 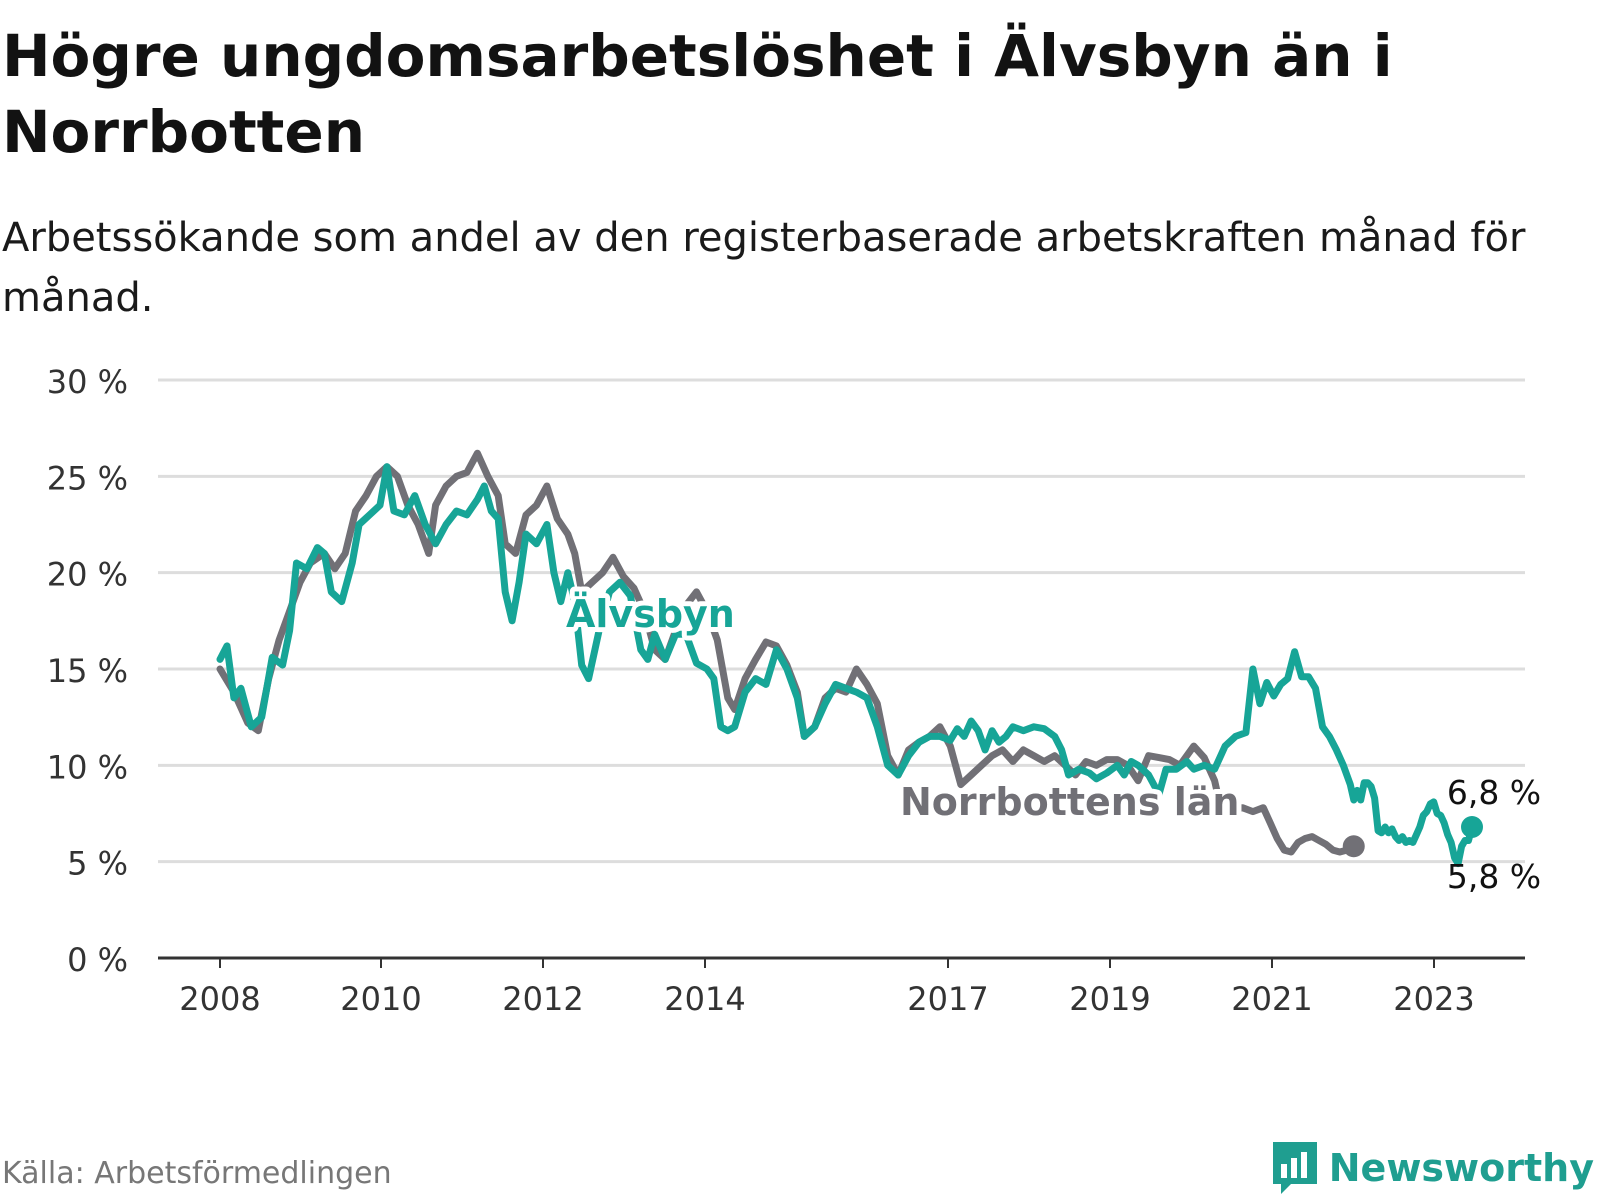 What do you see at coordinates (1494, 792) in the screenshot?
I see `end-label-alvsbyn: 6,8 %` at bounding box center [1494, 792].